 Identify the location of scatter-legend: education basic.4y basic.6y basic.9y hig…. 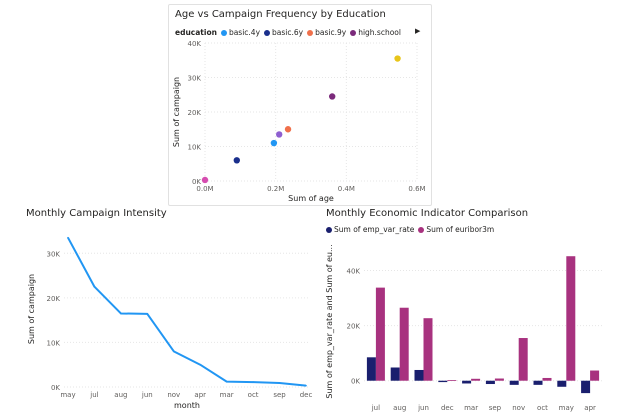
(290, 32).